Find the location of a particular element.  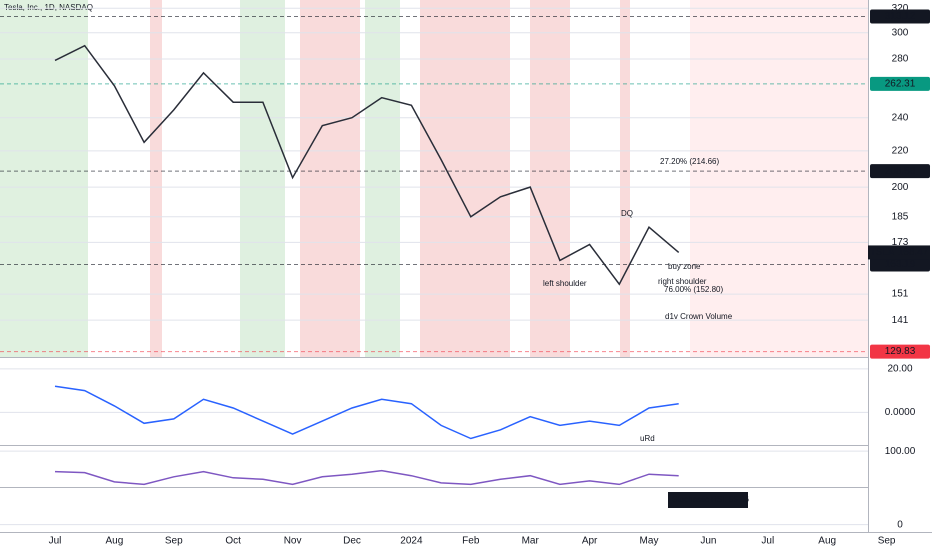

y-tick-label: 0.0000 is located at coordinates (900, 412).